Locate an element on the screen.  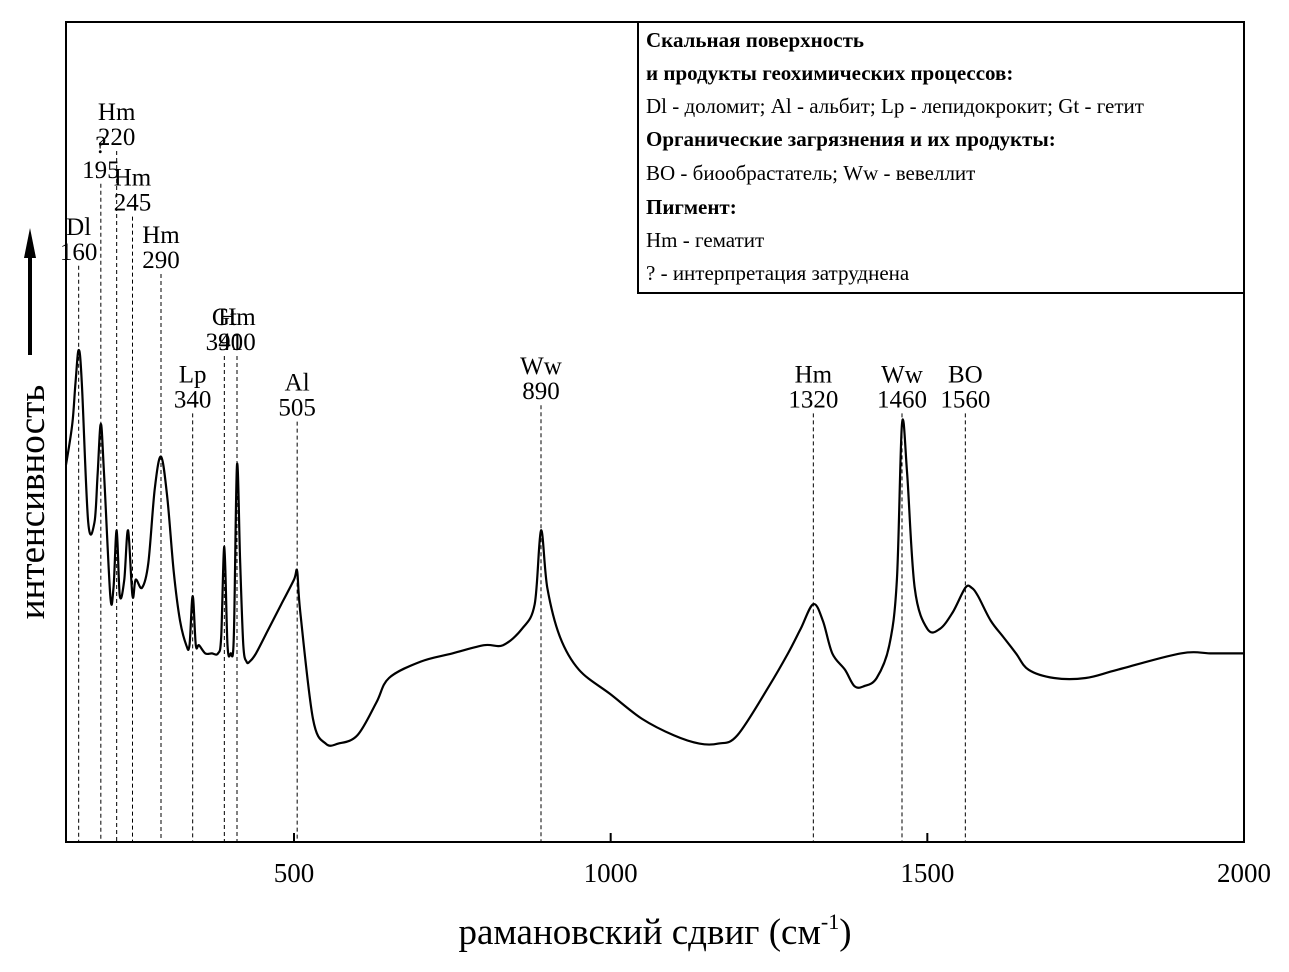
peak-name-label: ? is located at coordinates (100, 145).